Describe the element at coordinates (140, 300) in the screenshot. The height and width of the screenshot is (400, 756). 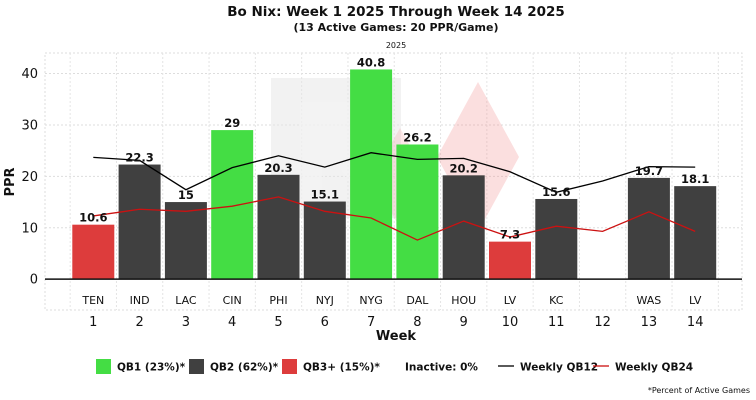
I see `opponent-label-week-2: IND` at that location.